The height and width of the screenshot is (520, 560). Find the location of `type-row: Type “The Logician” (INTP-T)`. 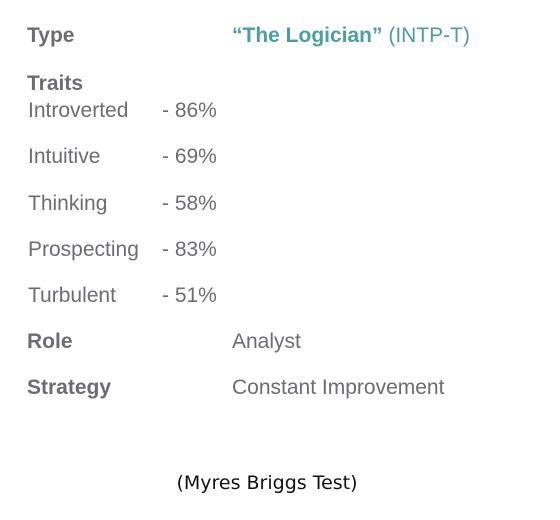

type-row: Type “The Logician” (INTP-T) is located at coordinates (280, 38).